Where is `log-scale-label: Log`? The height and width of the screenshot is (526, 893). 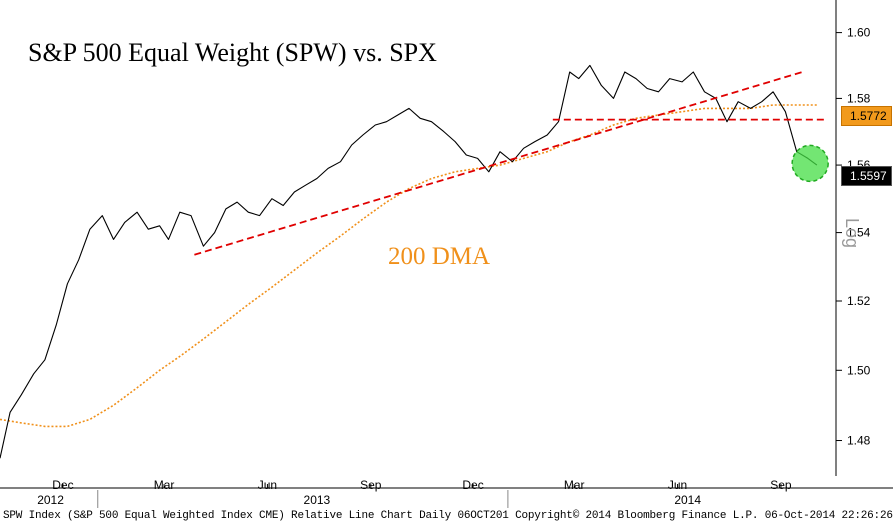
log-scale-label: Log is located at coordinates (852, 233).